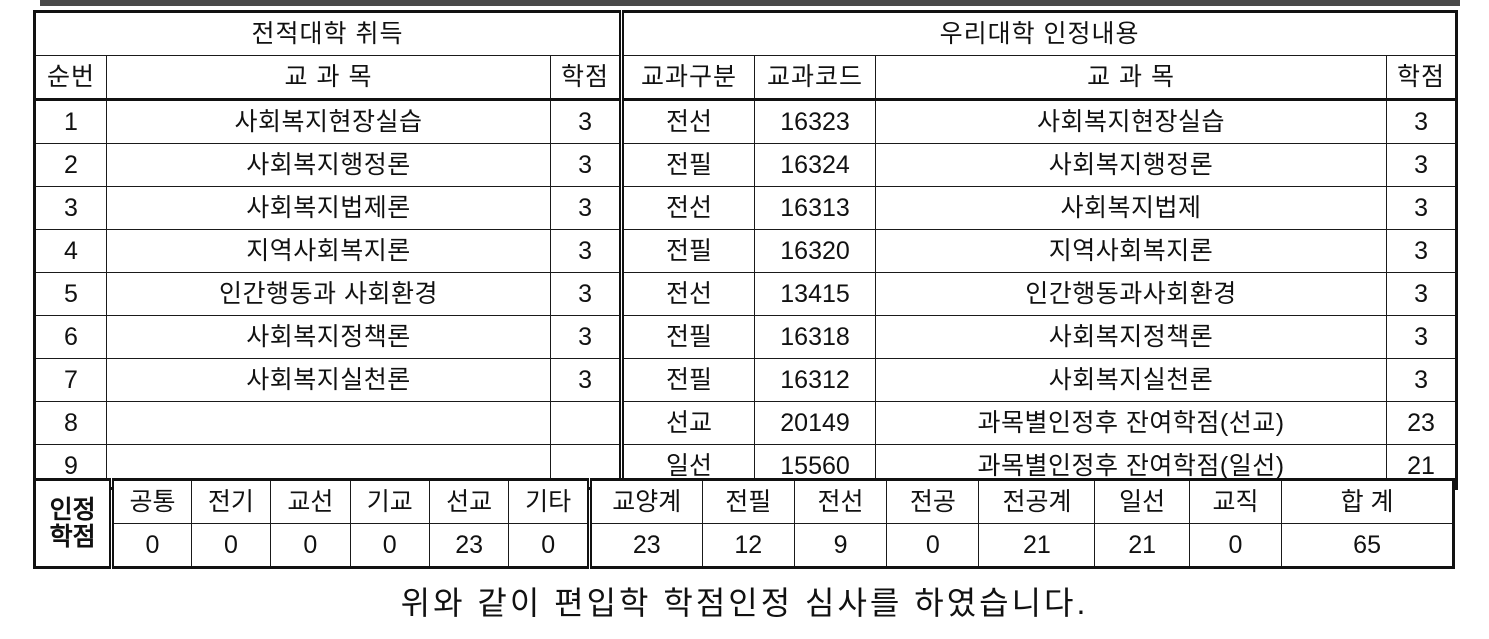  I want to click on cell-right-subject: 사회복지법제, so click(1131, 208).